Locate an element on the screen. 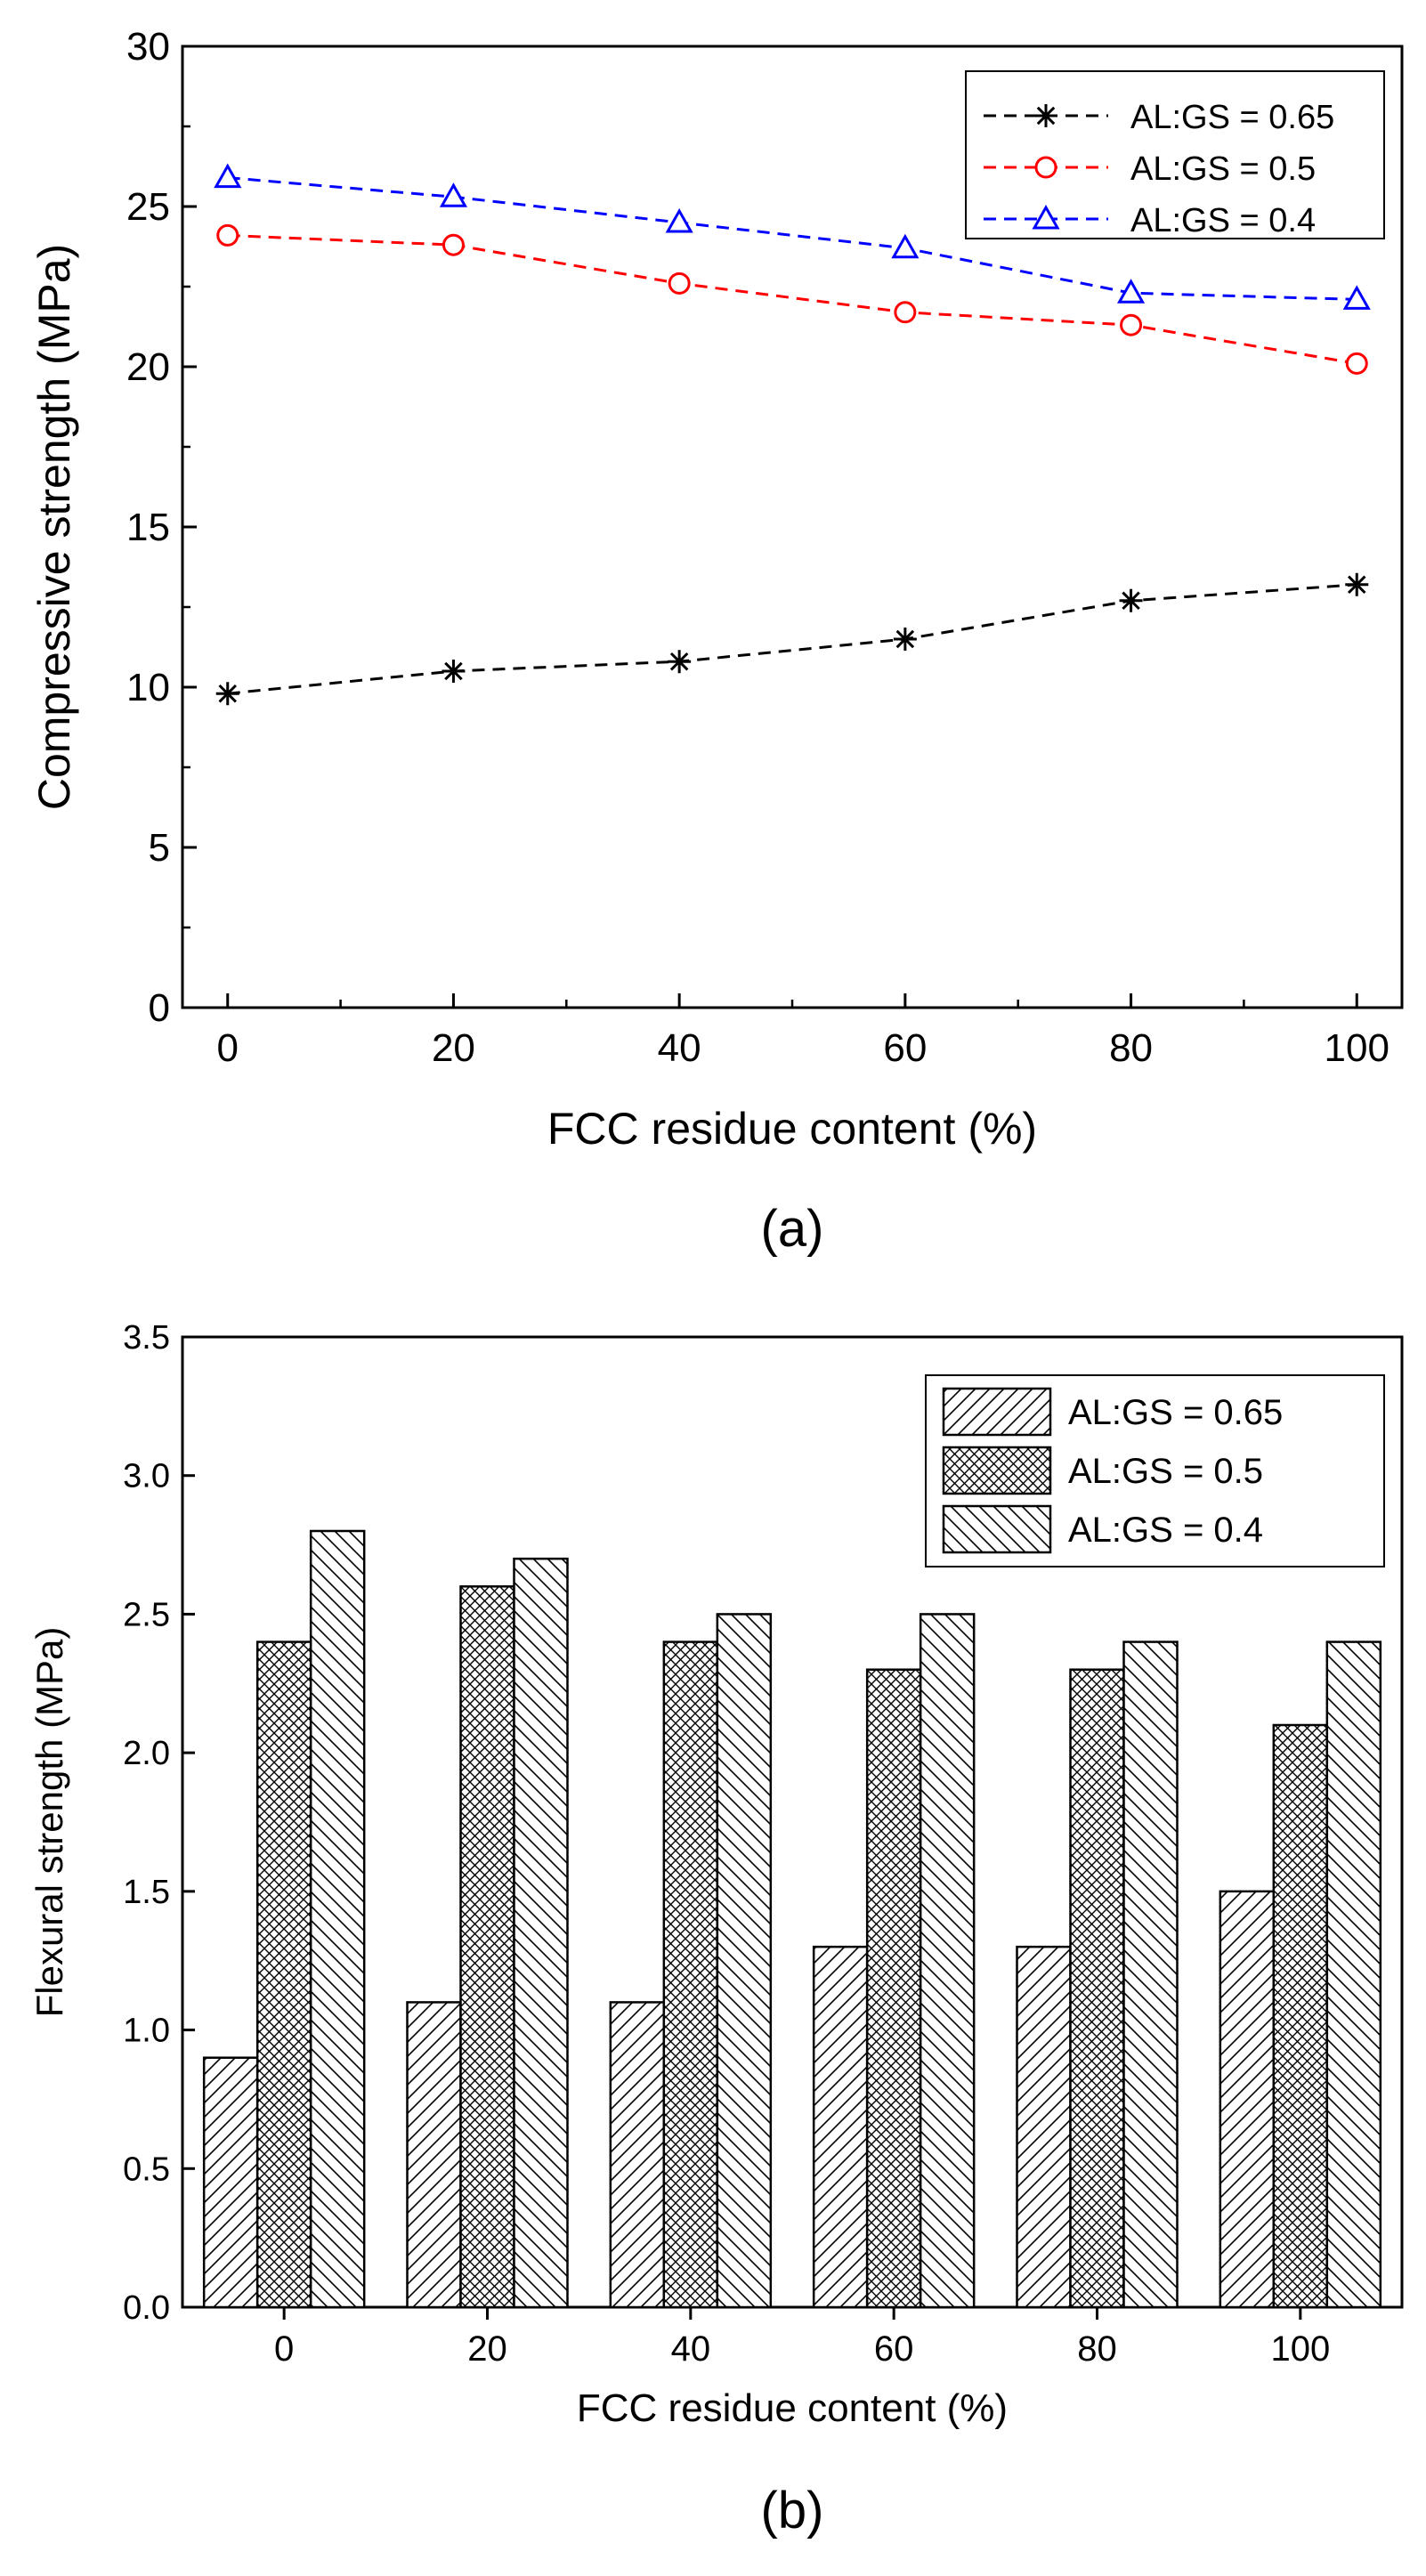  x-tick-label-a: 20 is located at coordinates (453, 1048).